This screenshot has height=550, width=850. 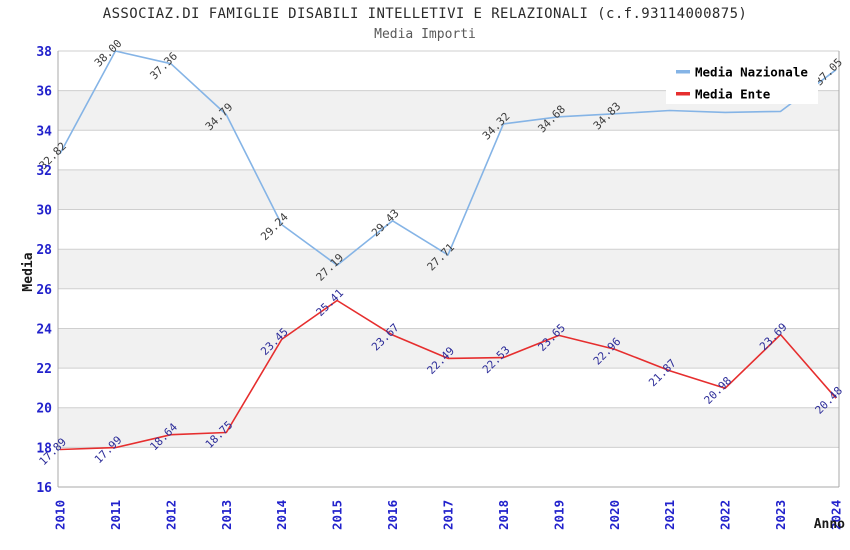 What do you see at coordinates (281, 515) in the screenshot?
I see `x-tick-label: 2014` at bounding box center [281, 515].